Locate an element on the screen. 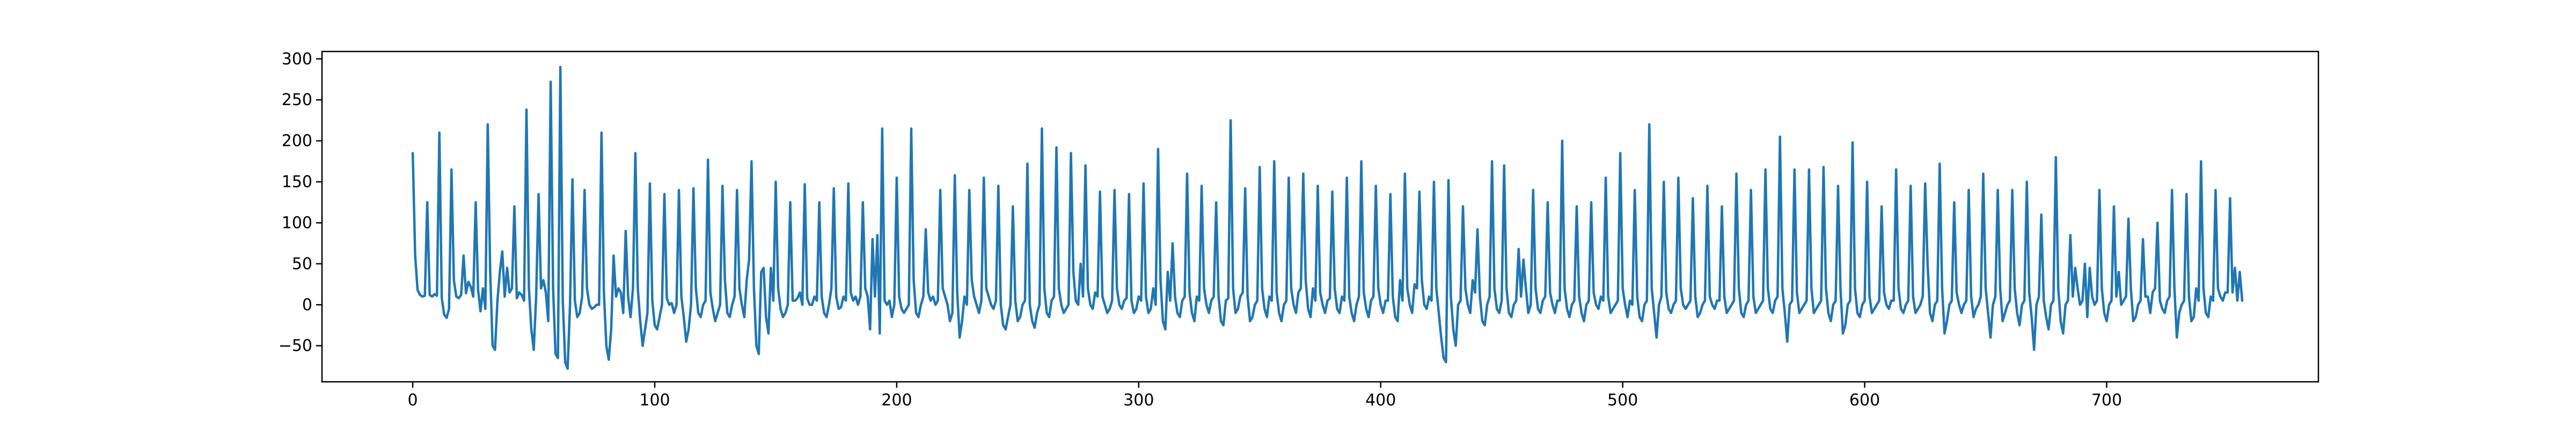 The height and width of the screenshot is (429, 2576). x-tick-label: 300 is located at coordinates (1138, 400).